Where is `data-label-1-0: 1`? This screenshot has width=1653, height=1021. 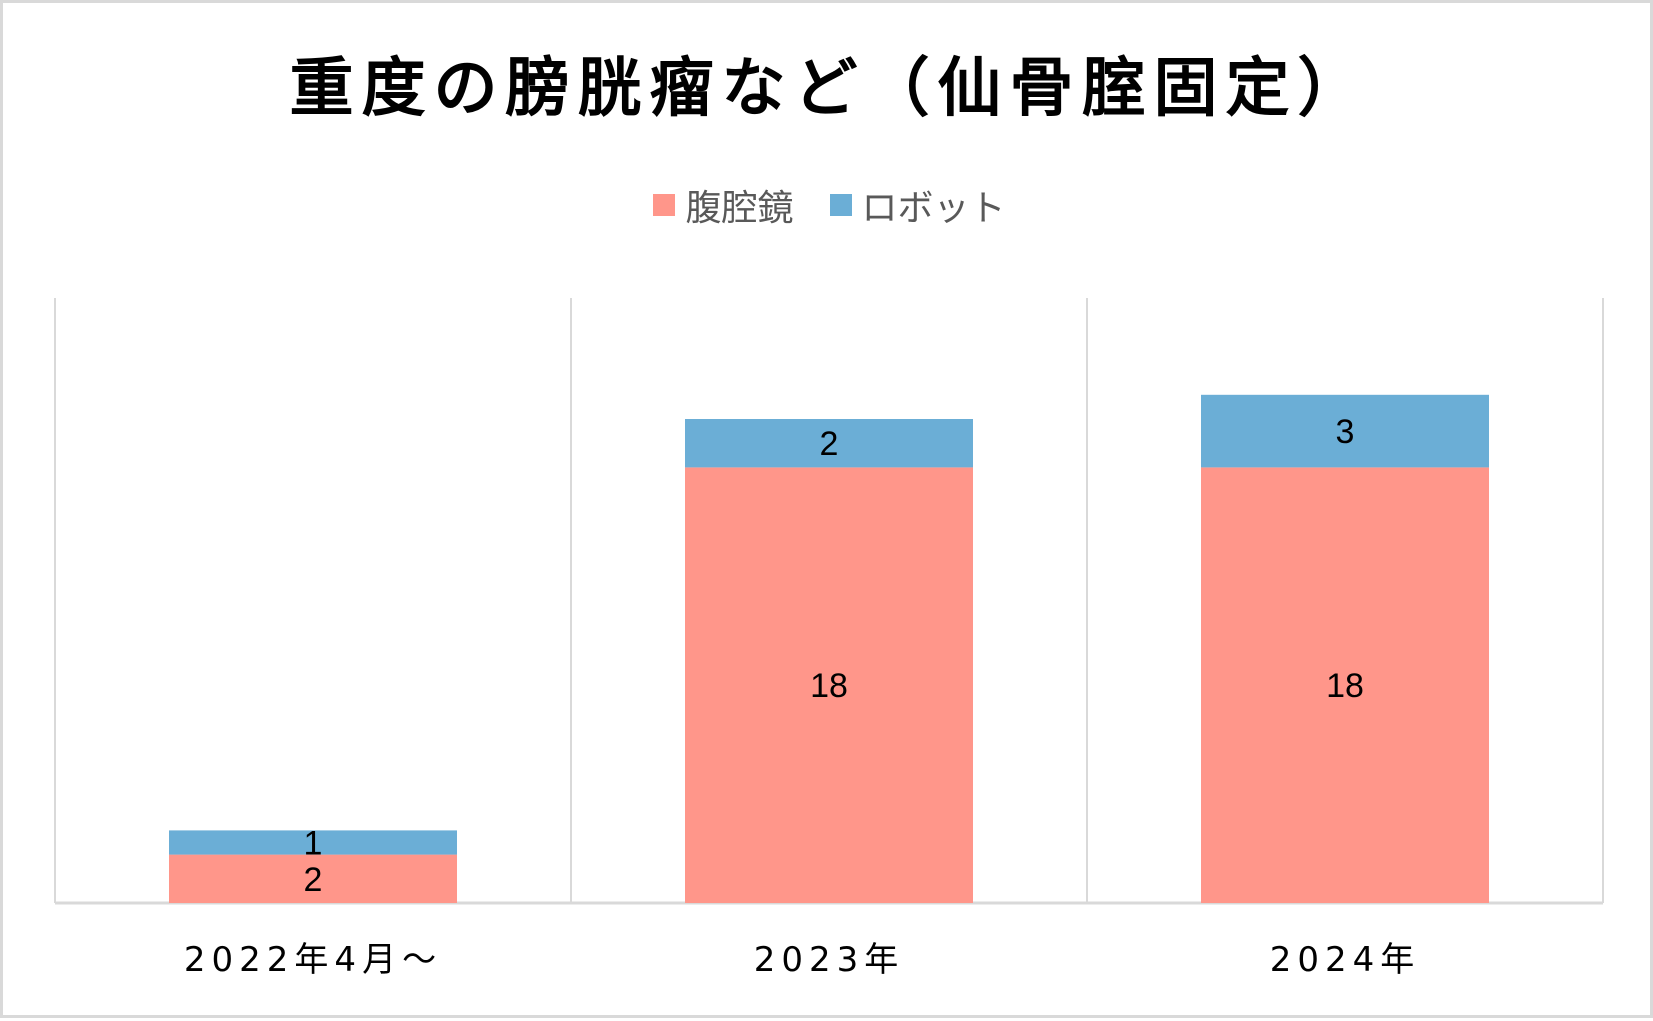 data-label-1-0: 1 is located at coordinates (313, 844).